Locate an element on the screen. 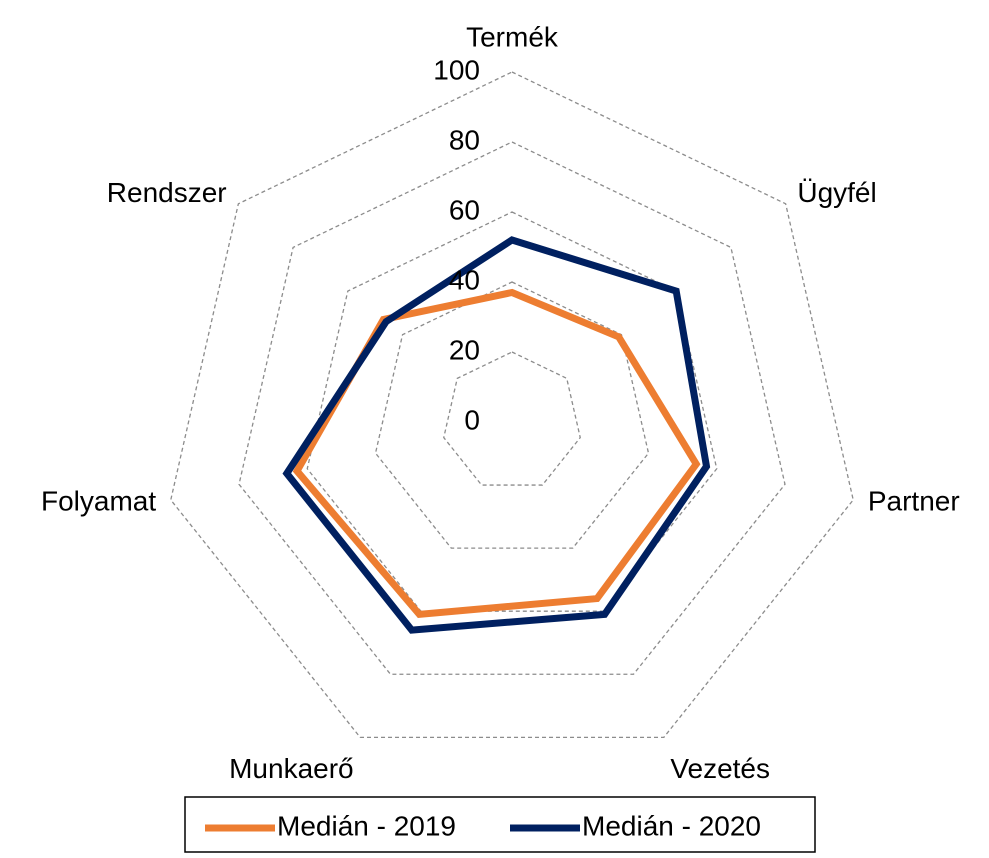  r-tick-label: 40 is located at coordinates (464, 279).